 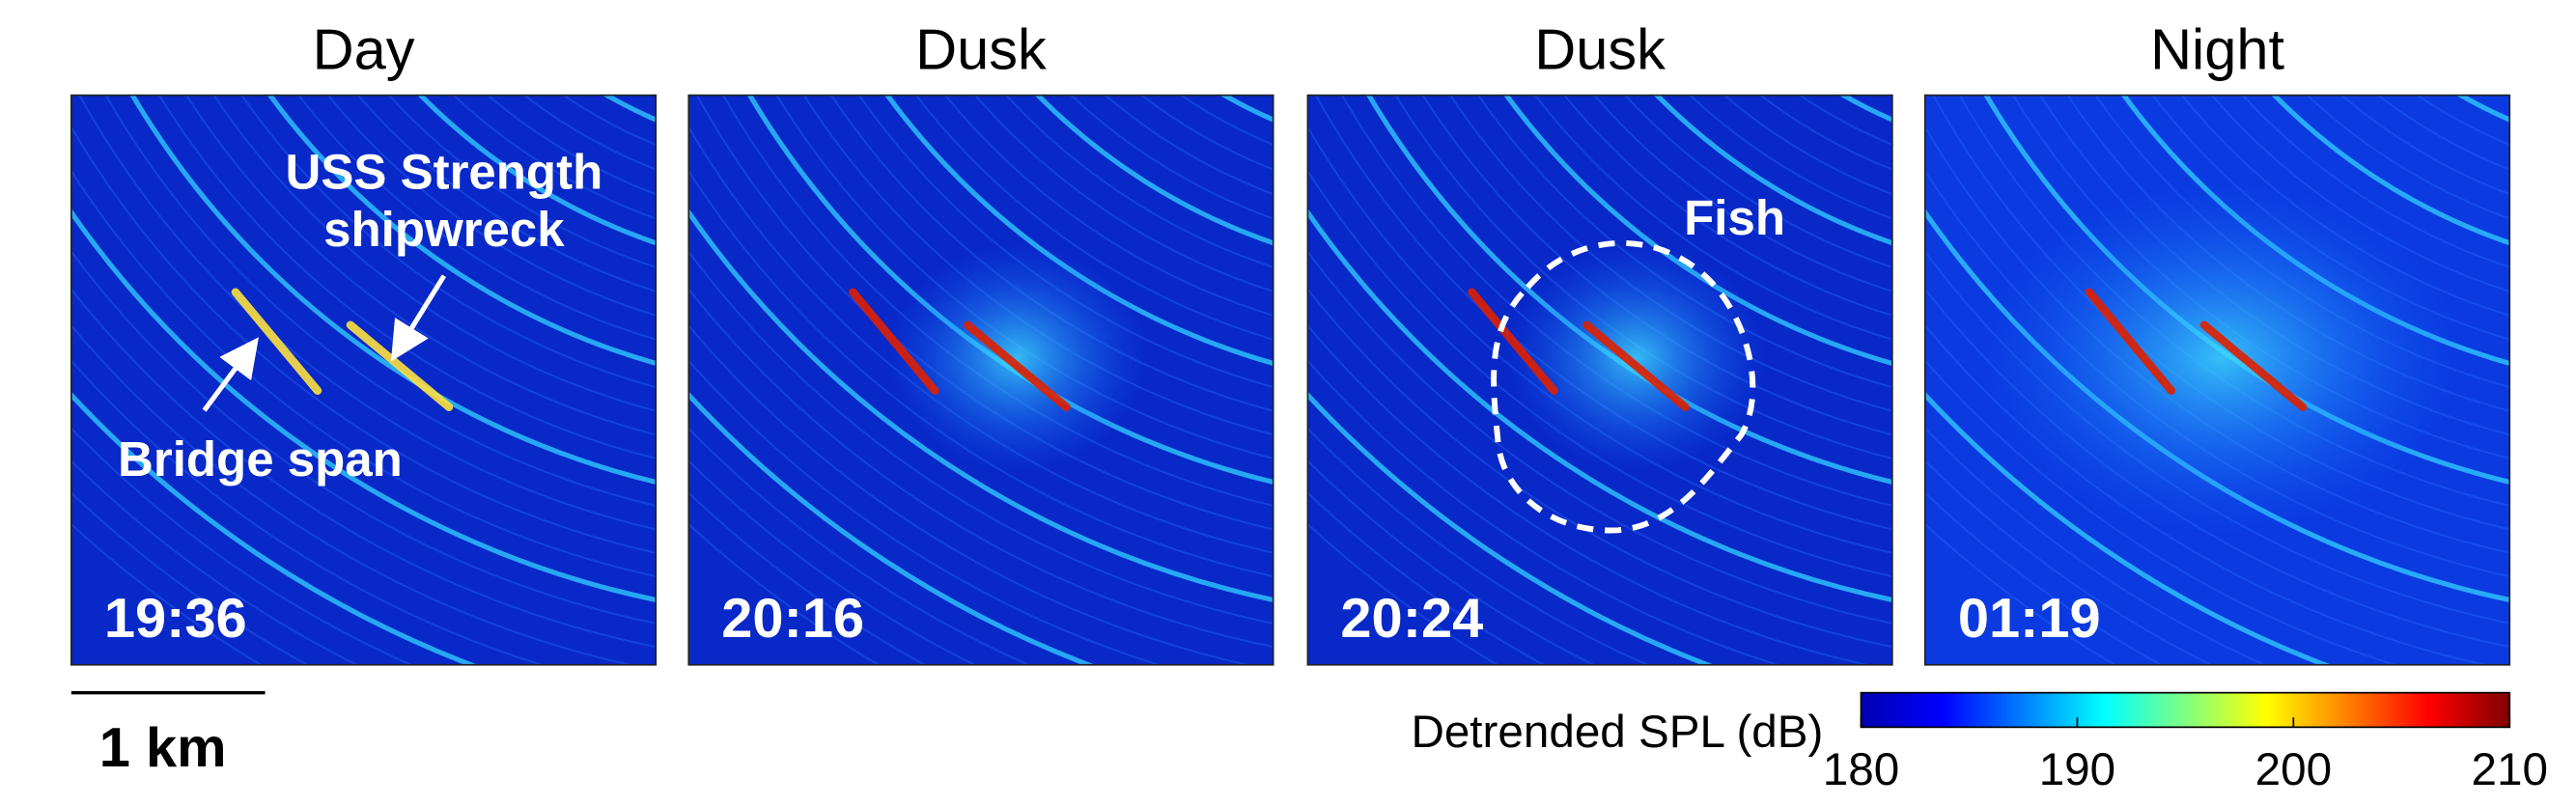 What do you see at coordinates (1735, 217) in the screenshot?
I see `annotation: Fish` at bounding box center [1735, 217].